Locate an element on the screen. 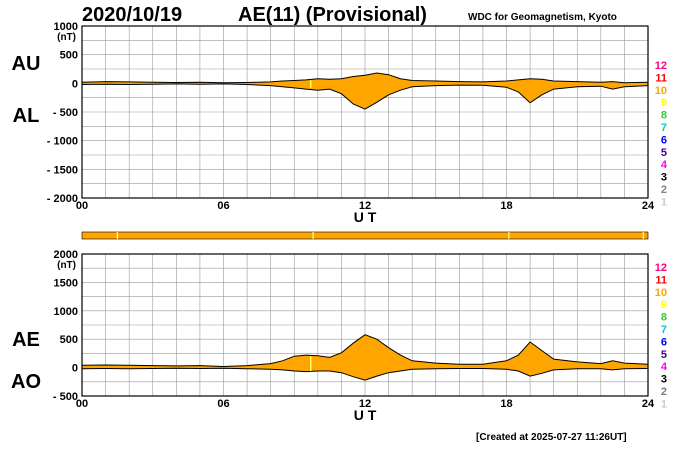 The image size is (700, 450). chart-date: 2020/10/19 is located at coordinates (132, 15).